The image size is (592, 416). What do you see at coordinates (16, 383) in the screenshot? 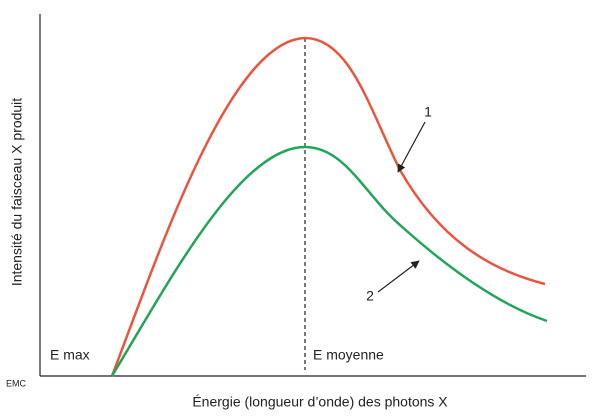
I see `logo: EMC` at bounding box center [16, 383].